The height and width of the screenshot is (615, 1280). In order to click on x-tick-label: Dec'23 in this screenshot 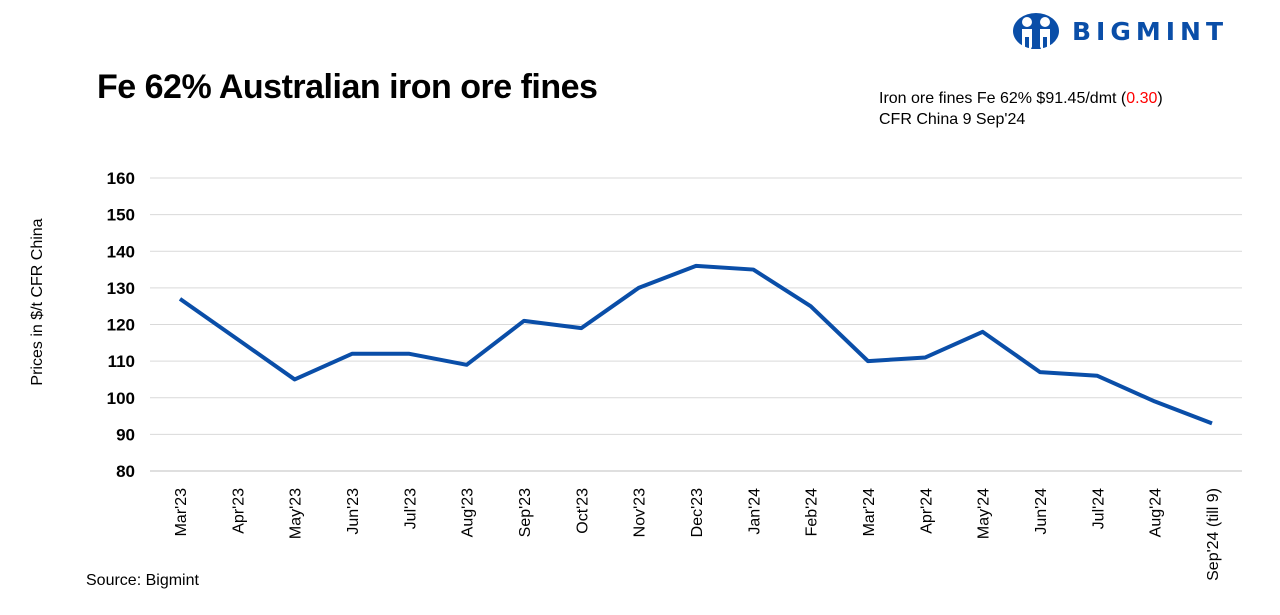, I will do `click(697, 512)`.